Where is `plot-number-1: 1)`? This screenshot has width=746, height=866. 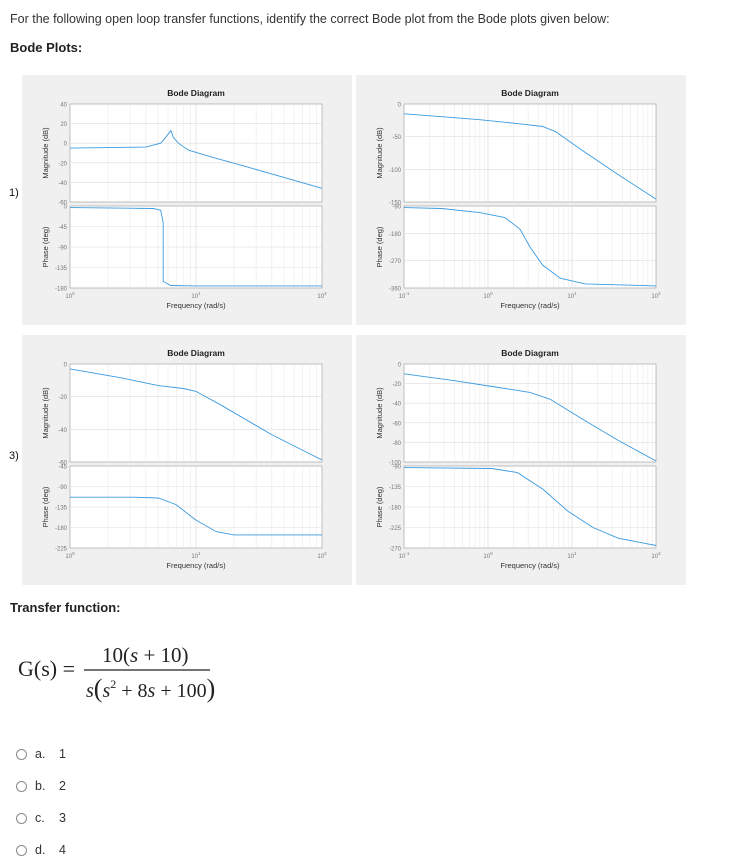
plot-number-1: 1) is located at coordinates (14, 193).